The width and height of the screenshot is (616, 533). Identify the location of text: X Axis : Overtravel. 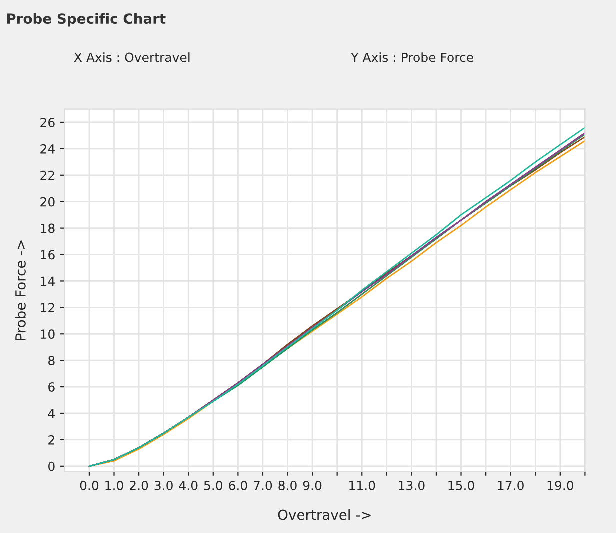
(132, 57).